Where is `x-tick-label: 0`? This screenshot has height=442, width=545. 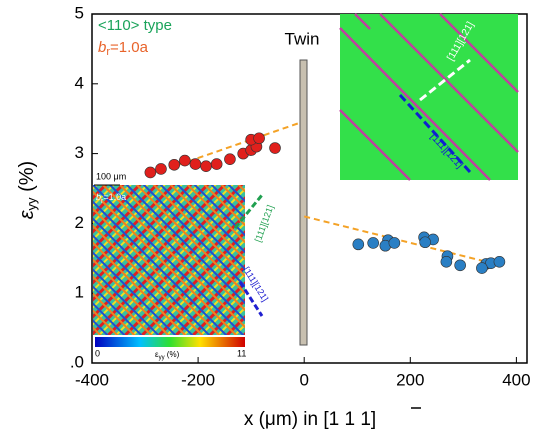
x-tick-label: 0 is located at coordinates (303, 379).